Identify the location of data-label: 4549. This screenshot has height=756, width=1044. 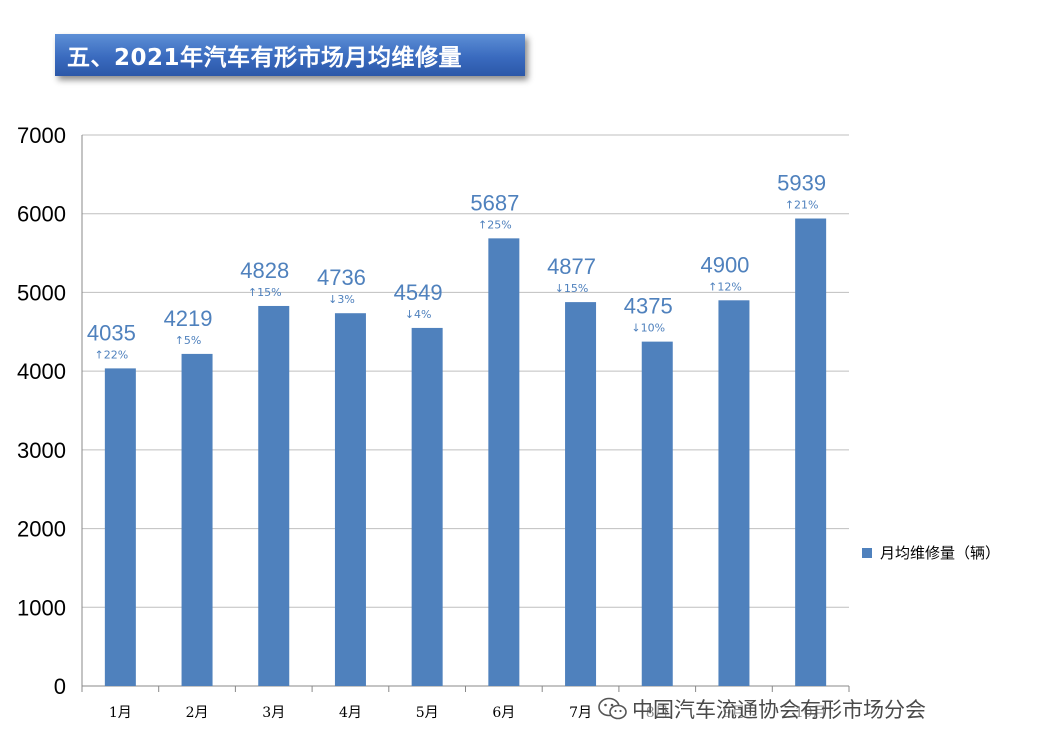
(418, 292).